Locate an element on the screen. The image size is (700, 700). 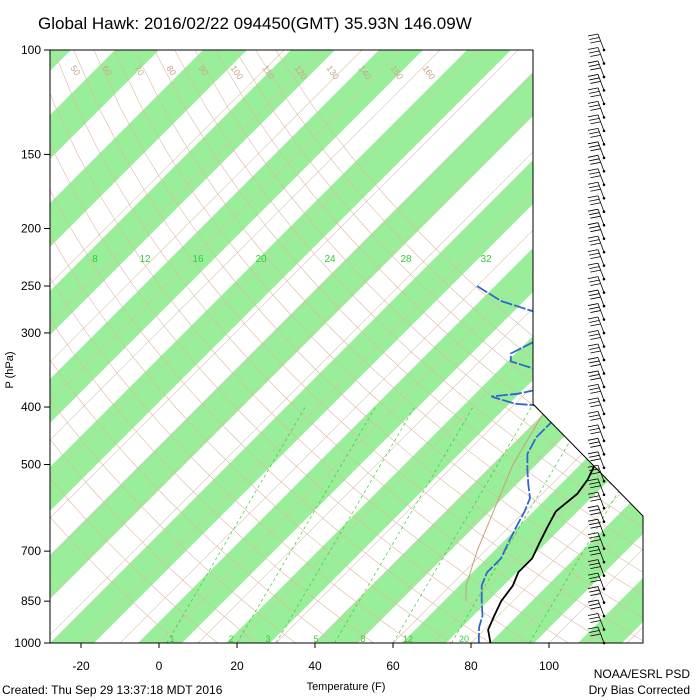
mixing-ratio-label: 3 is located at coordinates (267, 639).